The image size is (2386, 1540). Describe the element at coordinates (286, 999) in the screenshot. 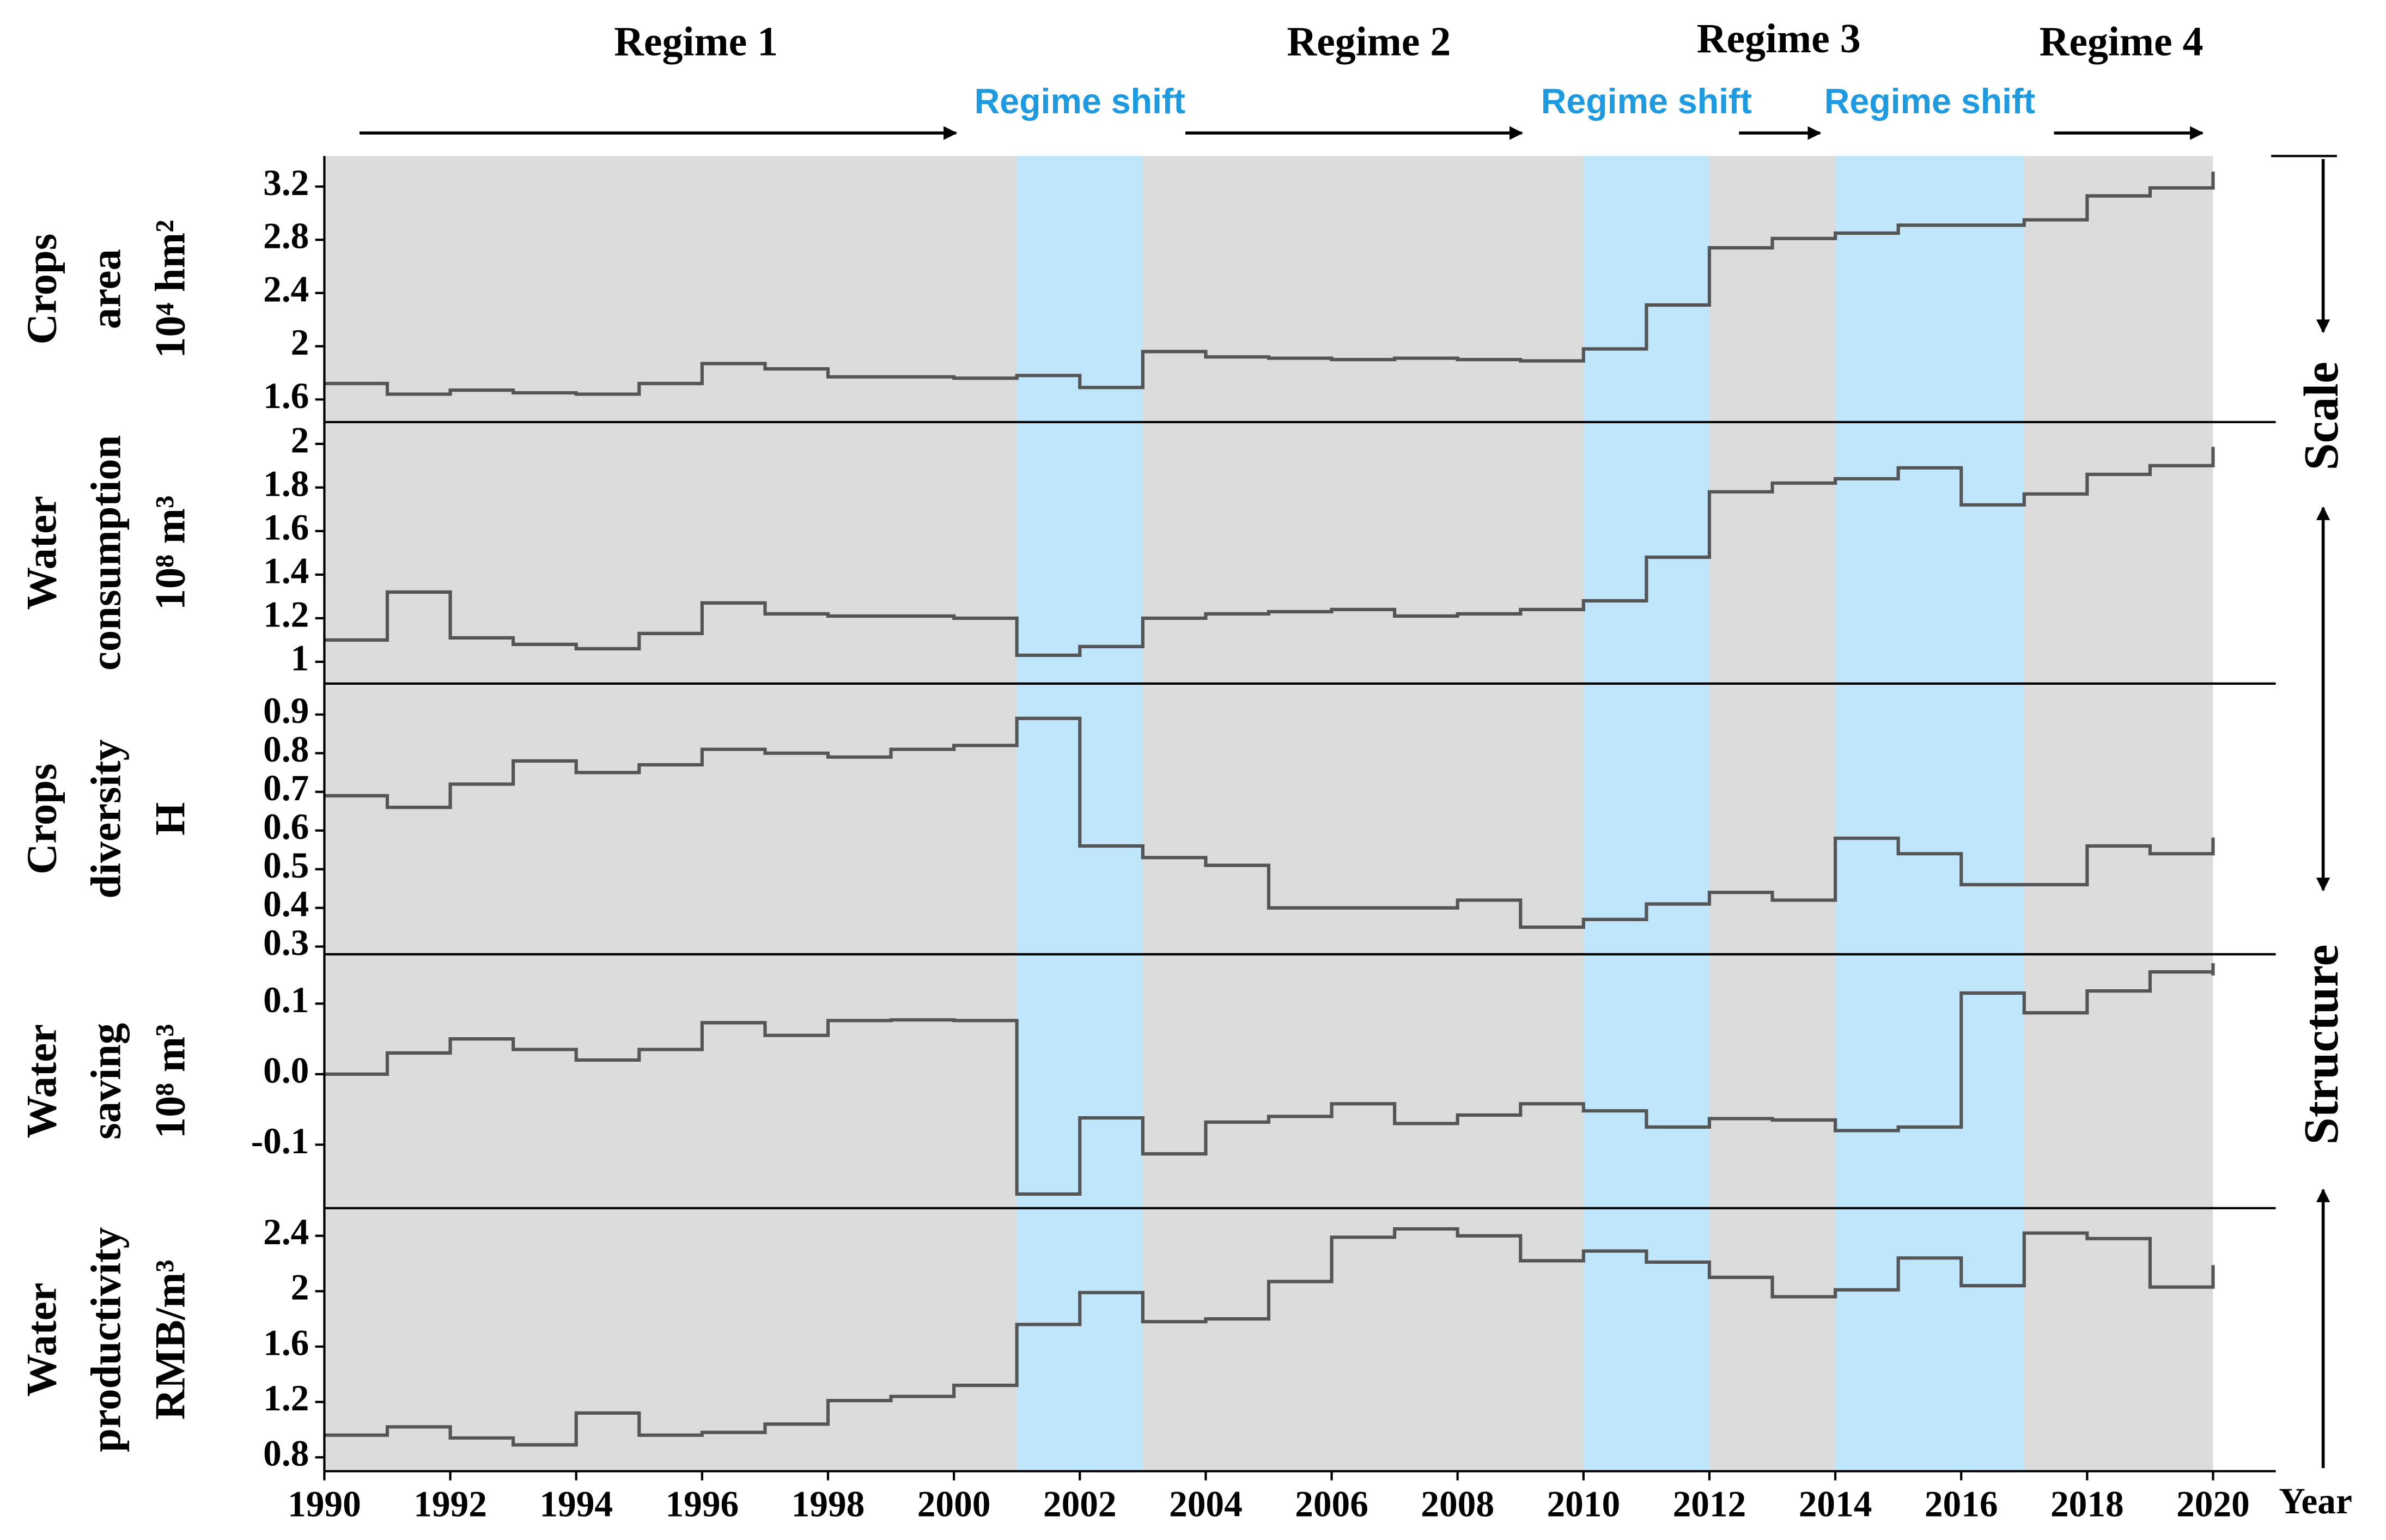

I see `y-tick-label: 0.1` at that location.